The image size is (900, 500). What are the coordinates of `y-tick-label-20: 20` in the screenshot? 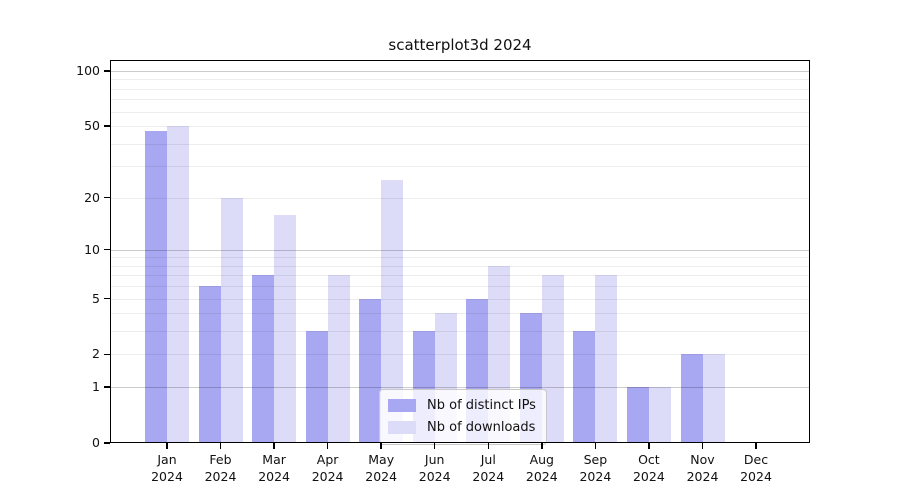 It's located at (92, 197).